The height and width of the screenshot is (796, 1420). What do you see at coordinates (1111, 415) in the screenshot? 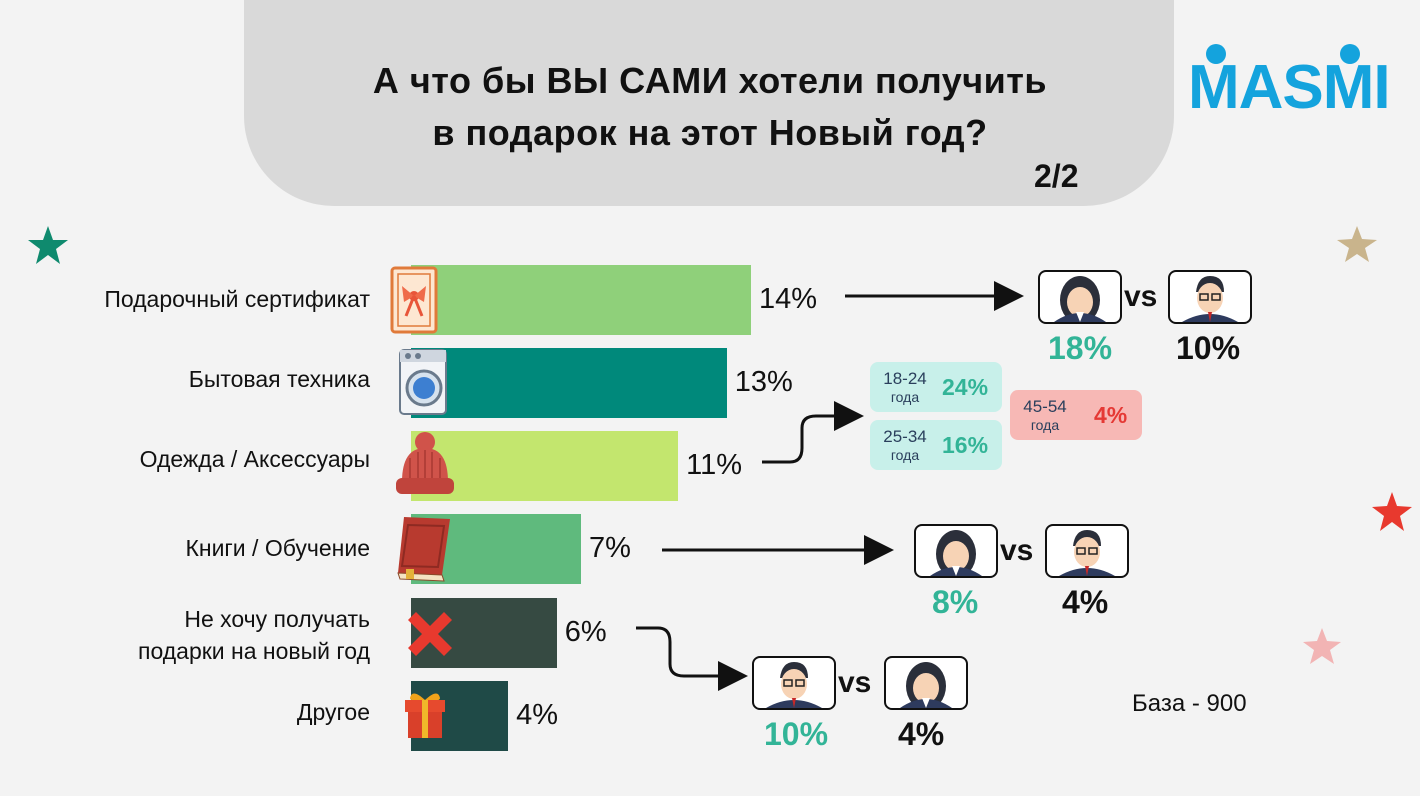
I see `age-value-45-54: 4%` at bounding box center [1111, 415].